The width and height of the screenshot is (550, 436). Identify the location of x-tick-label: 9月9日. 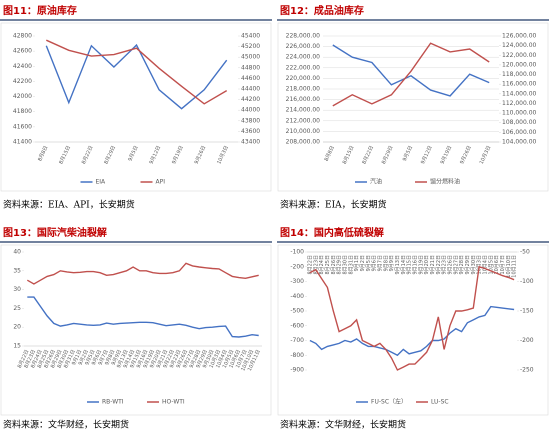
(392, 263).